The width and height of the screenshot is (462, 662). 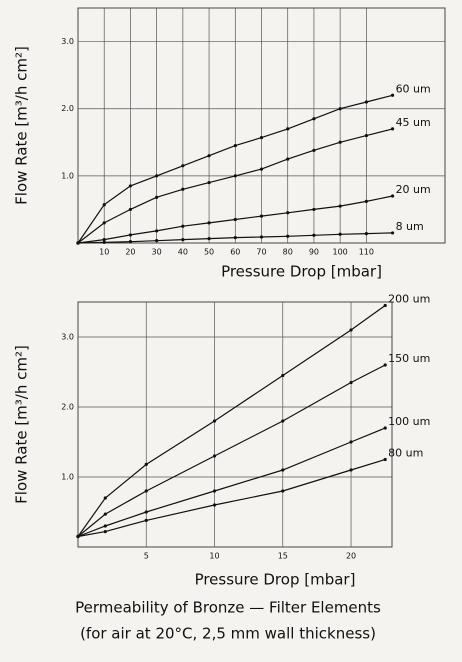 I want to click on series-label: 8 um, so click(x=410, y=226).